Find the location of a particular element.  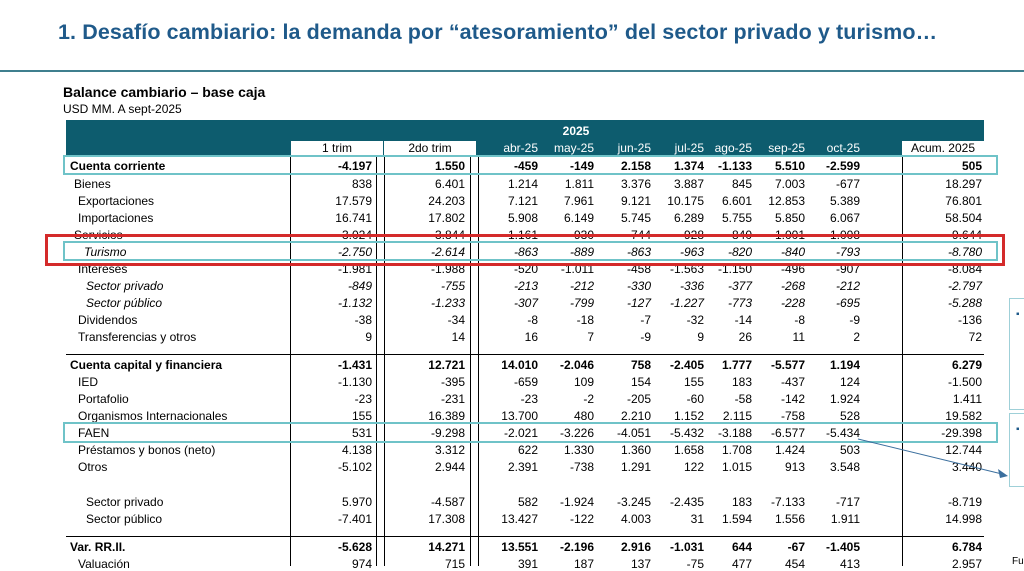

table-cell: 187 is located at coordinates (583, 564).